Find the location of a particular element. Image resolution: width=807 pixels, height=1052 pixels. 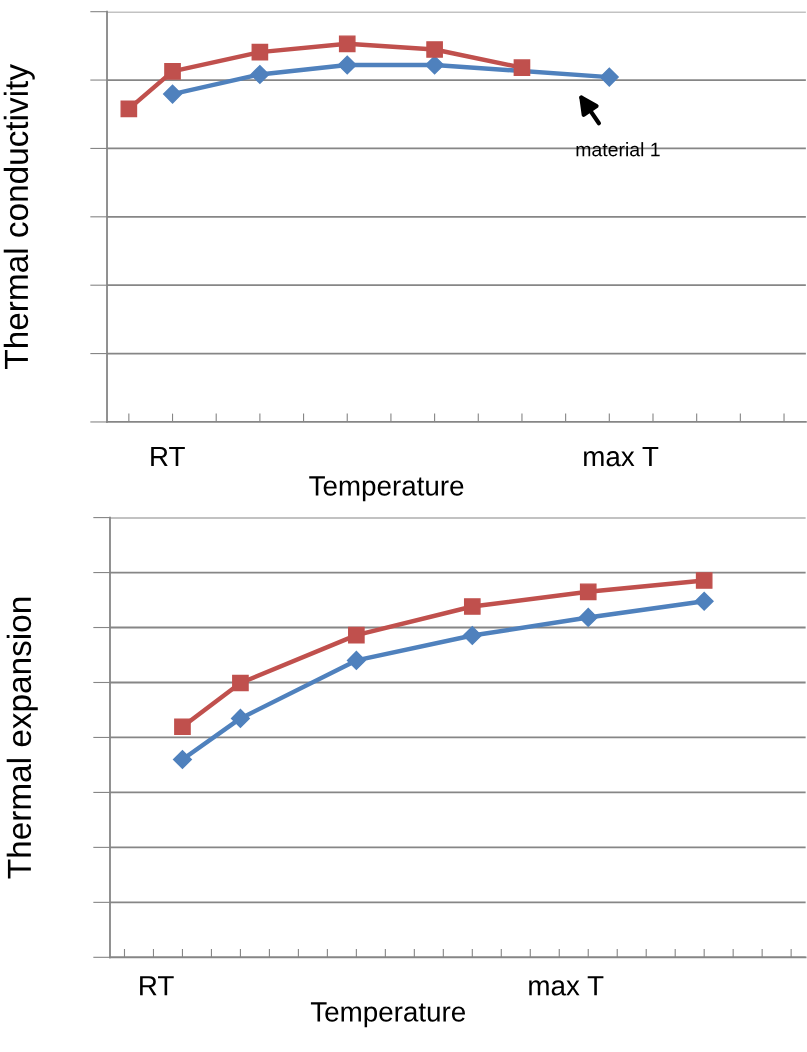

y-axis-title: Thermal expansion is located at coordinates (22, 738).